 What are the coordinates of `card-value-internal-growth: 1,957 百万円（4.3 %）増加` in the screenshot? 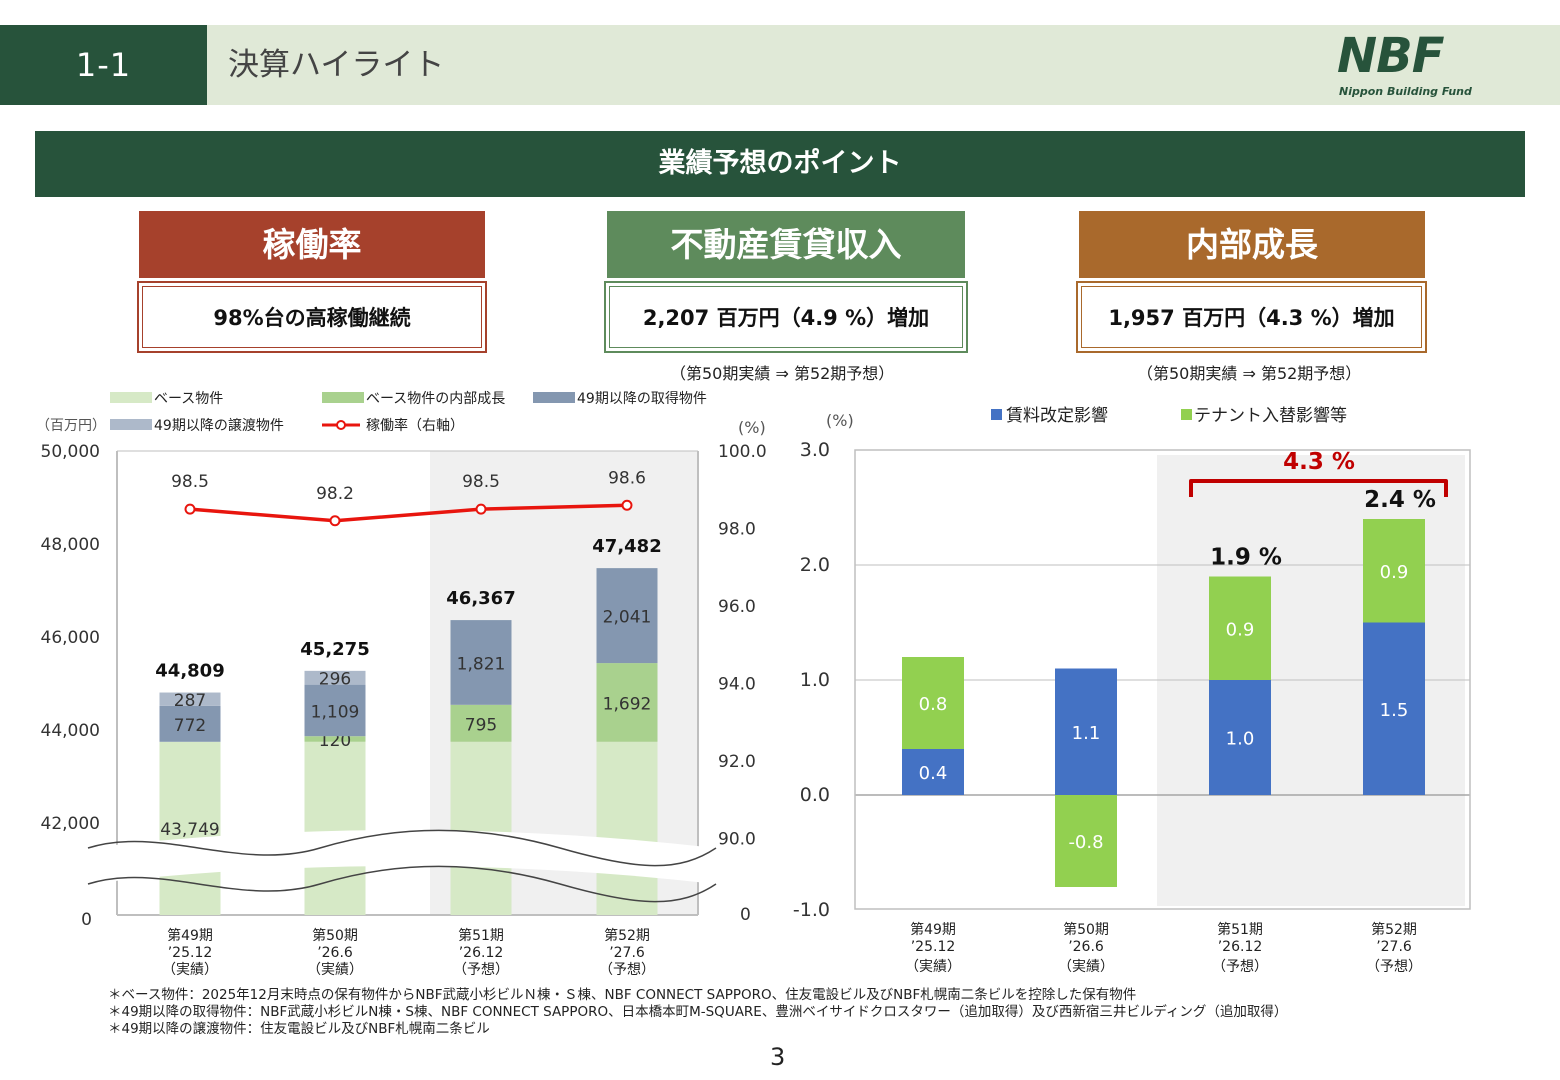 It's located at (1251, 317).